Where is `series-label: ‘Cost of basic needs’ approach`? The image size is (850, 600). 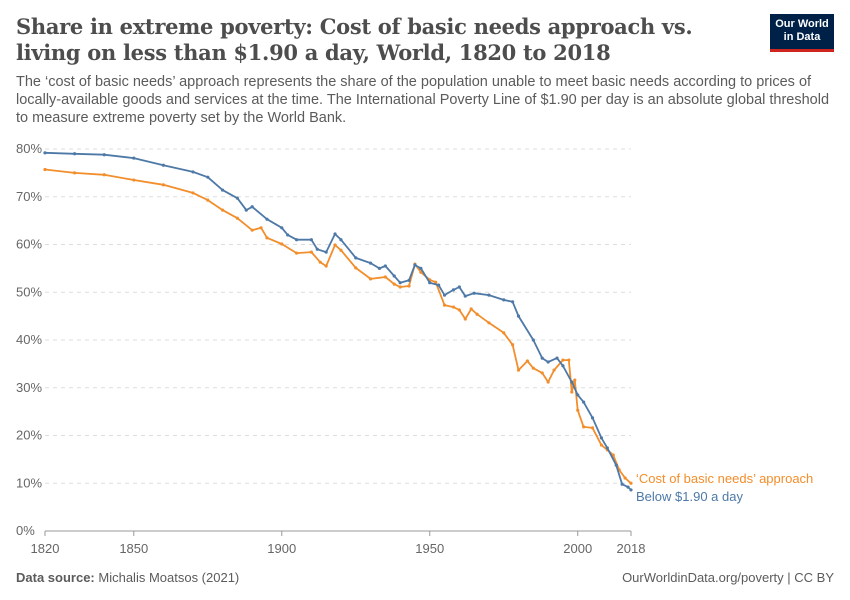
series-label: ‘Cost of basic needs’ approach is located at coordinates (724, 478).